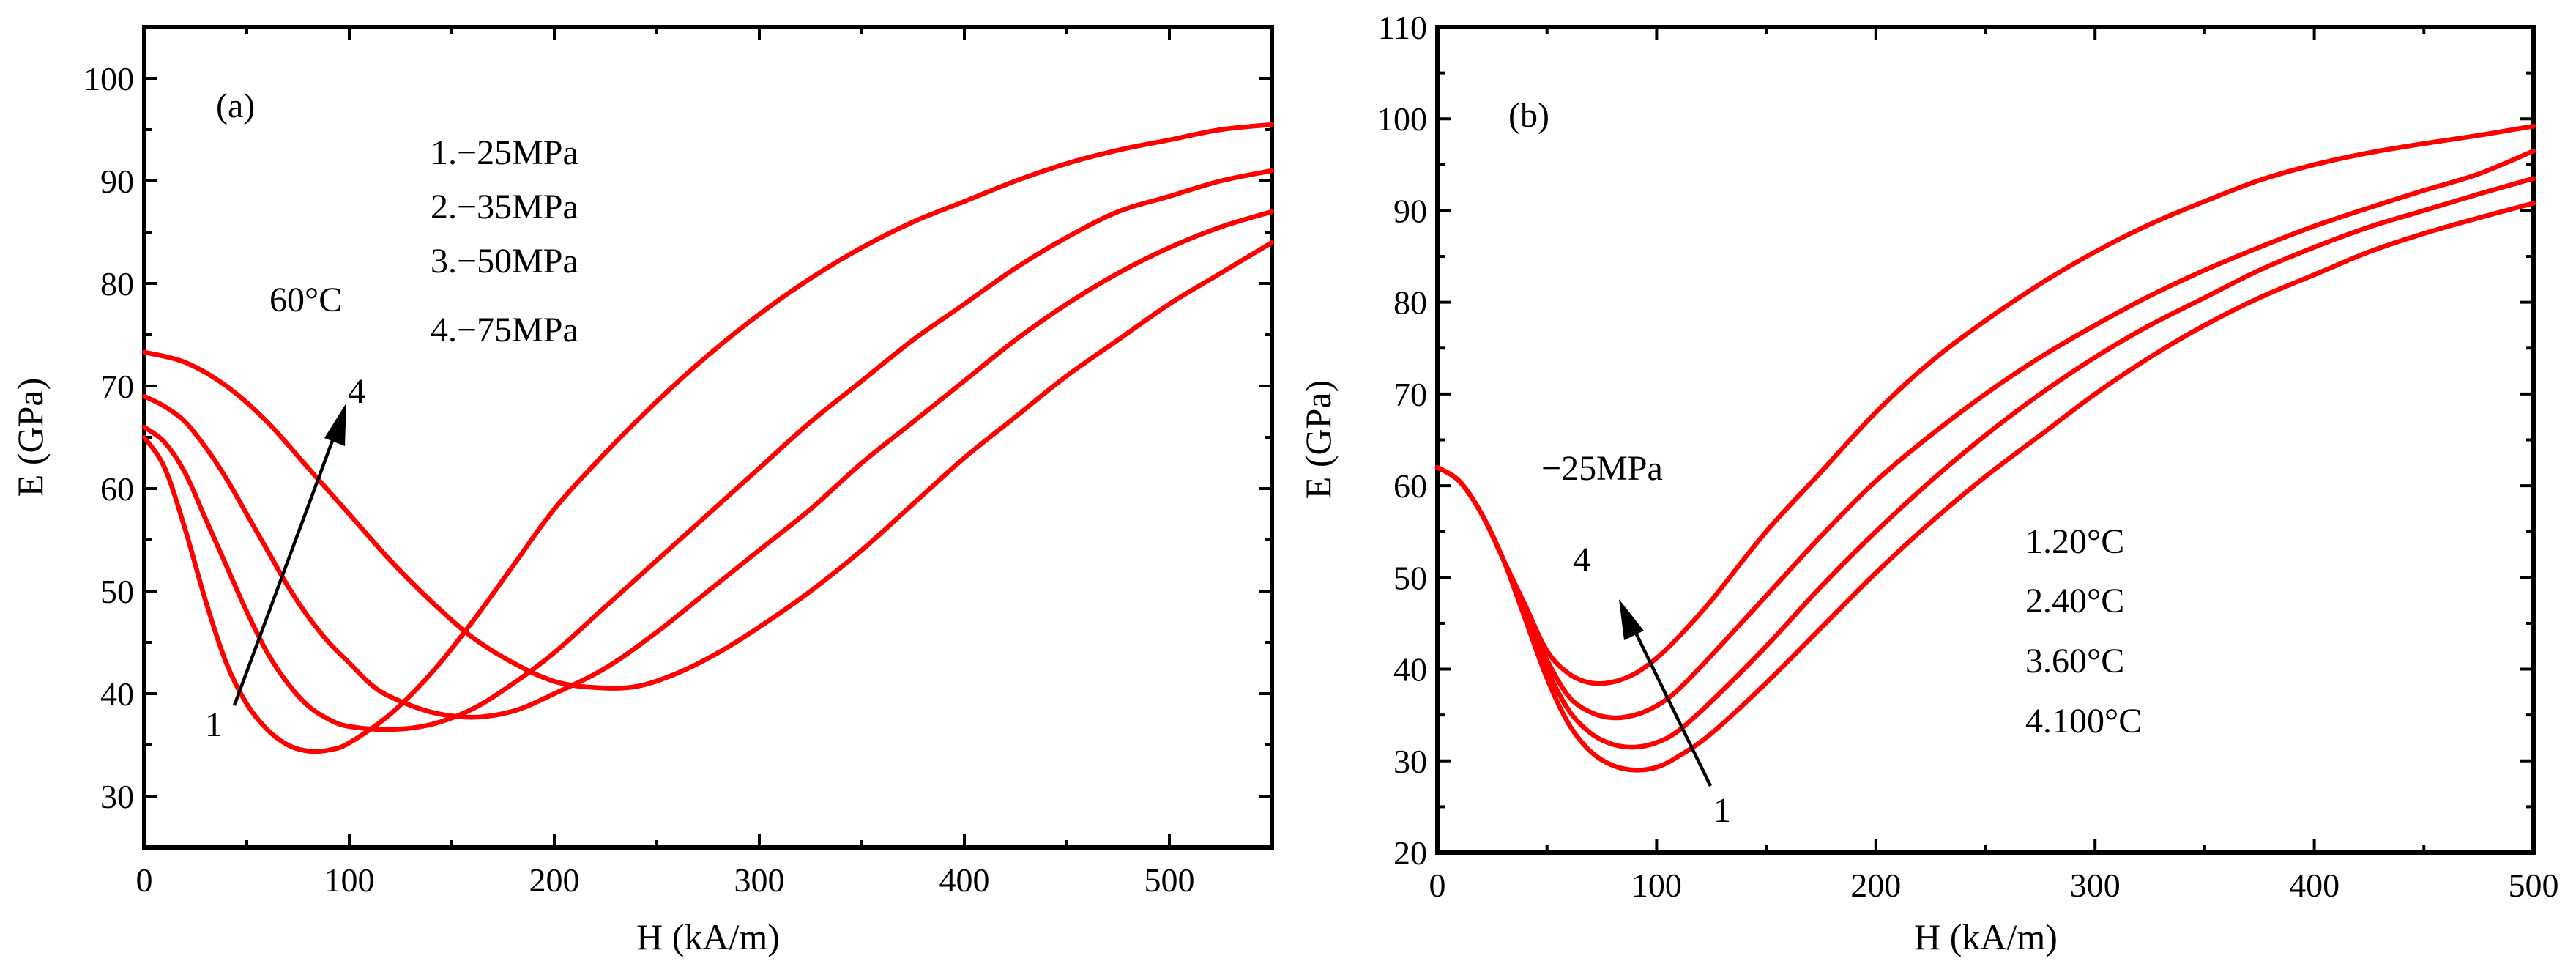 This screenshot has height=972, width=2576. Describe the element at coordinates (1631, 619) in the screenshot. I see `trend-arrowhead-b` at that location.